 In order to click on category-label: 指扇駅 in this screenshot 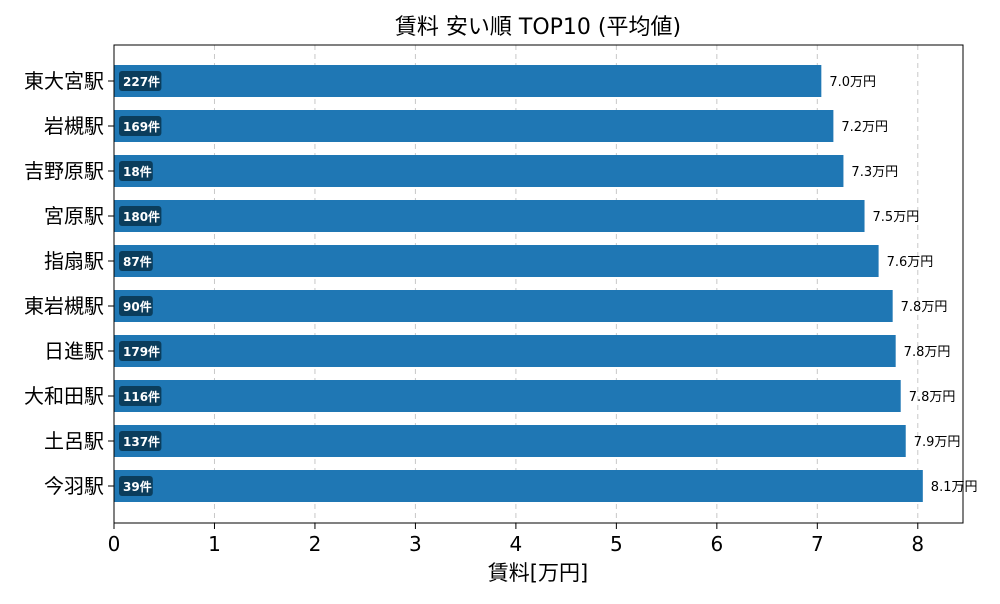, I will do `click(74, 261)`.